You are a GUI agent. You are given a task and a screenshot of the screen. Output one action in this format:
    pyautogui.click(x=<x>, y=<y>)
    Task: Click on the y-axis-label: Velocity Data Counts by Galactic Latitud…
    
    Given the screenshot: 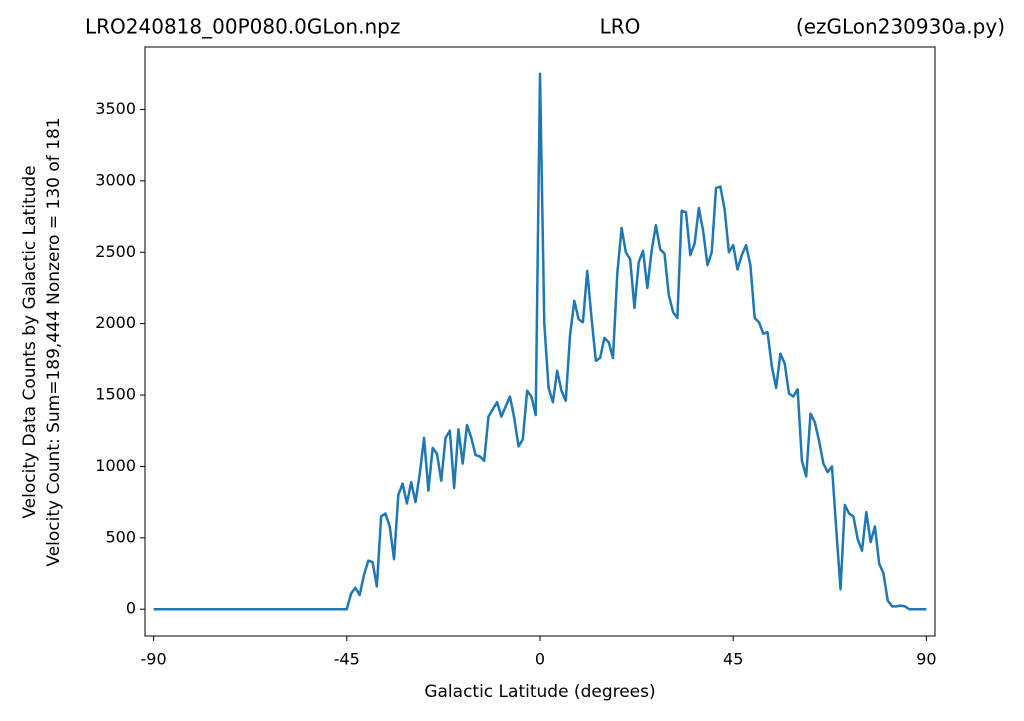 What is the action you would take?
    pyautogui.click(x=30, y=341)
    